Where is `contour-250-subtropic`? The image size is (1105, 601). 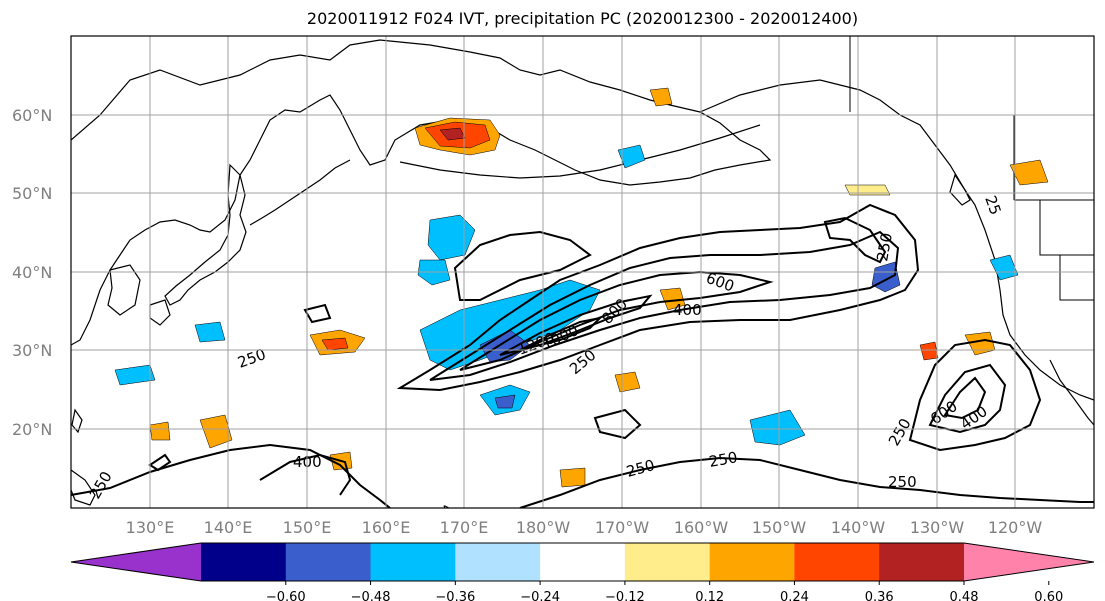 contour-250-subtropic is located at coordinates (975, 395).